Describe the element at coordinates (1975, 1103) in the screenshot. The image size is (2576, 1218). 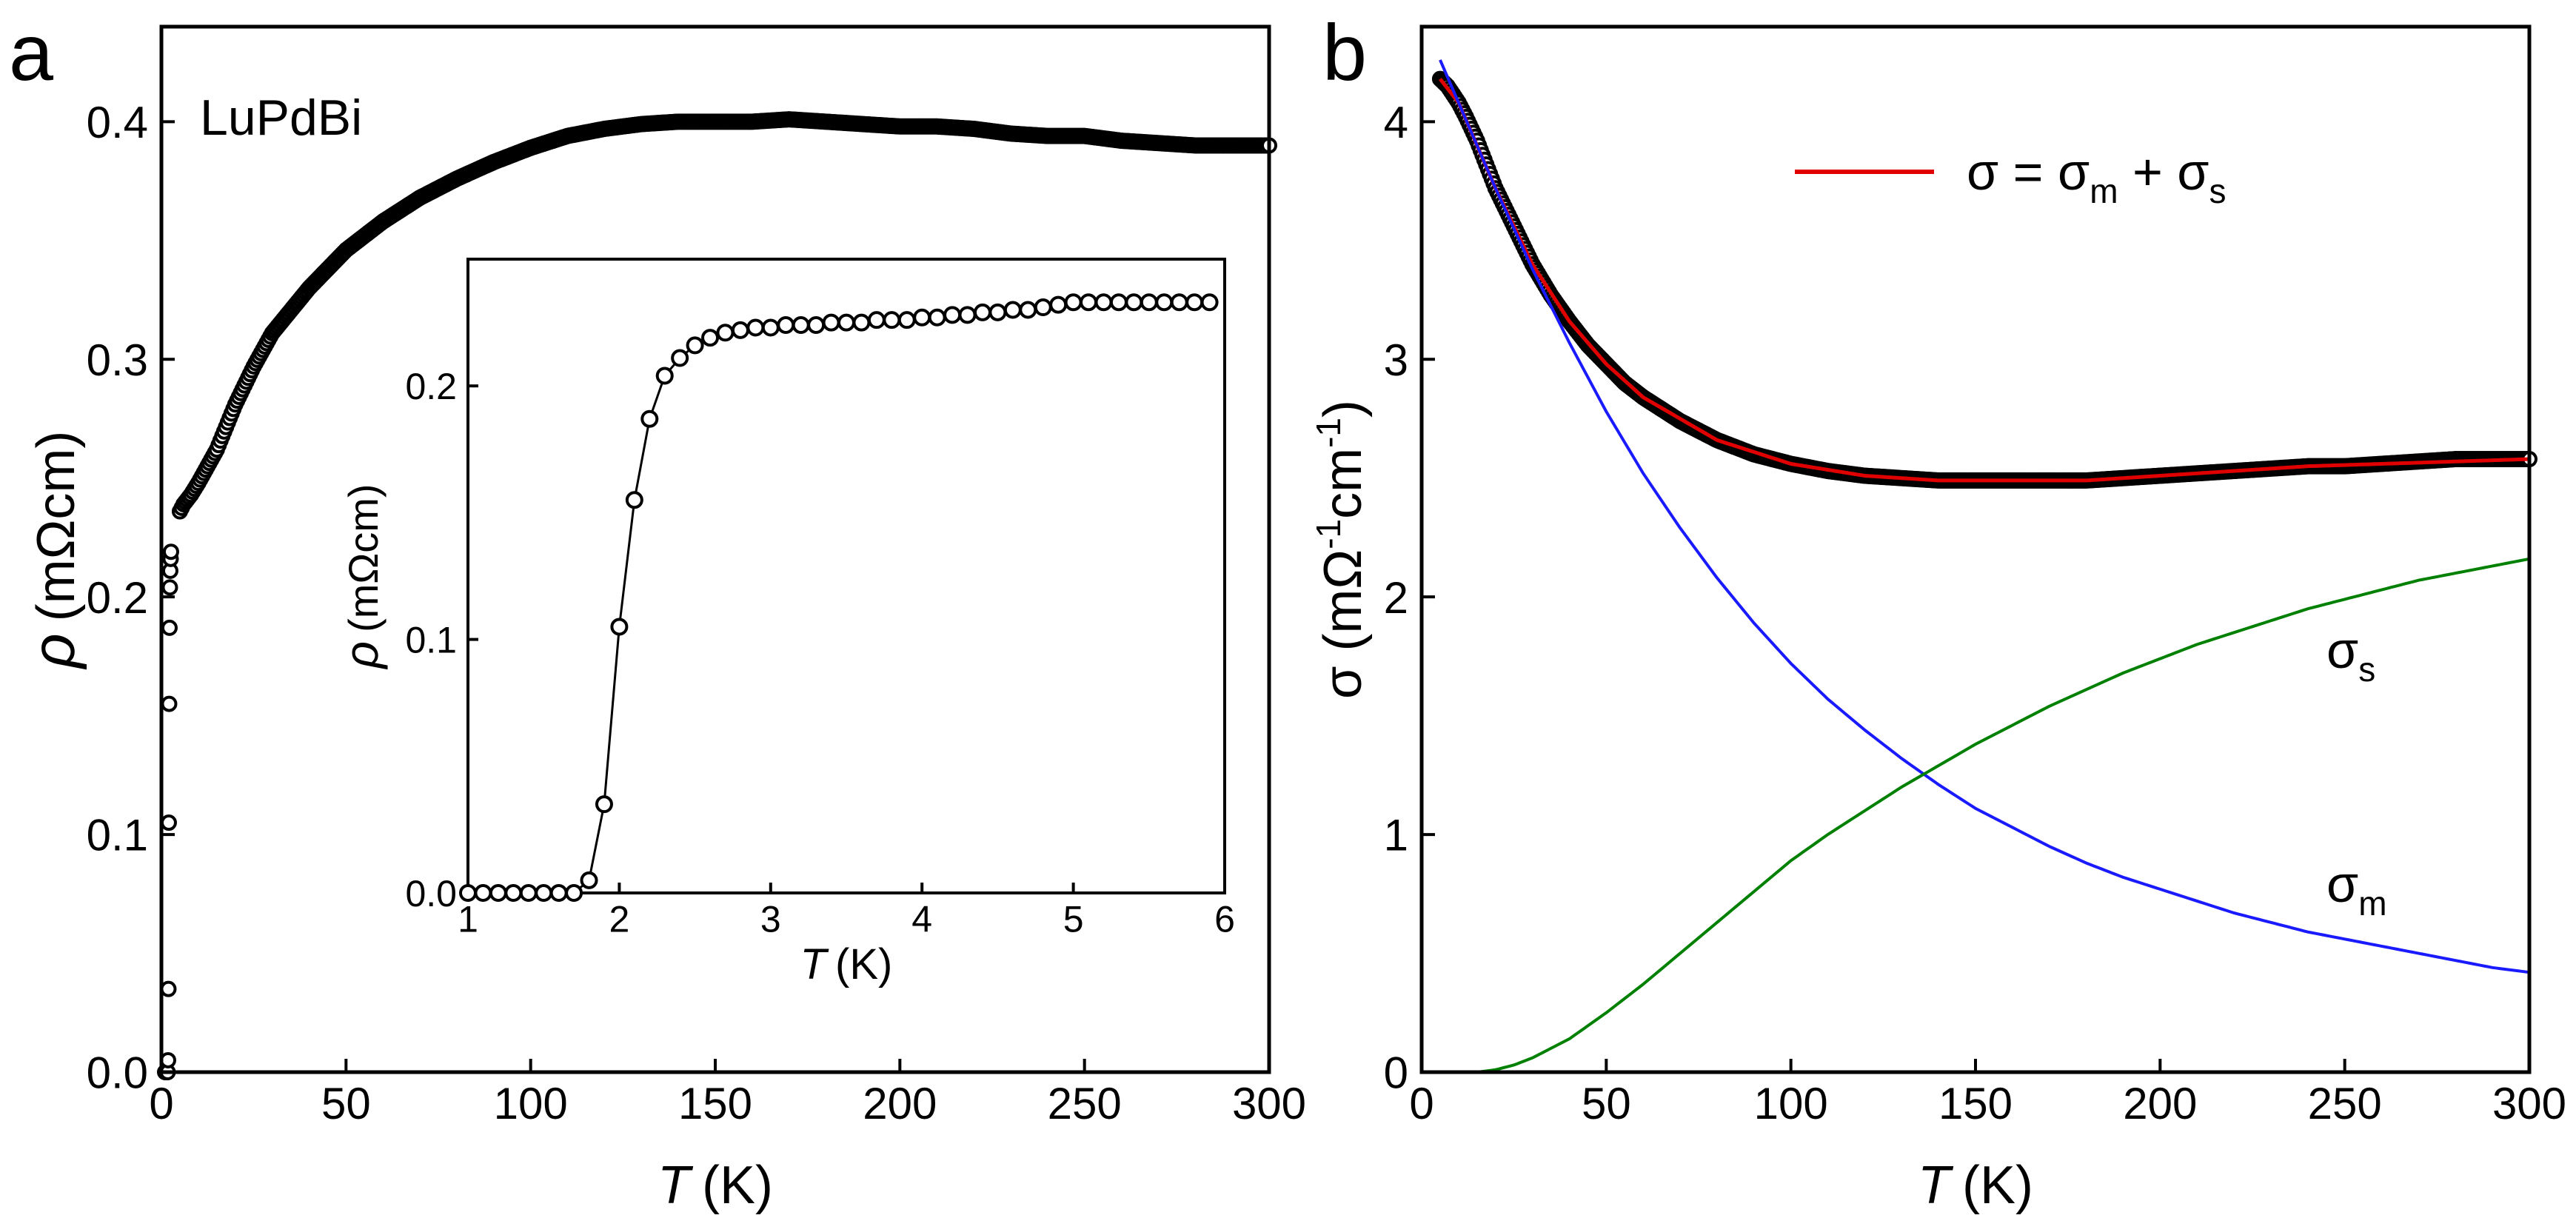
I see `panel-b-x-tick-label: 150` at that location.